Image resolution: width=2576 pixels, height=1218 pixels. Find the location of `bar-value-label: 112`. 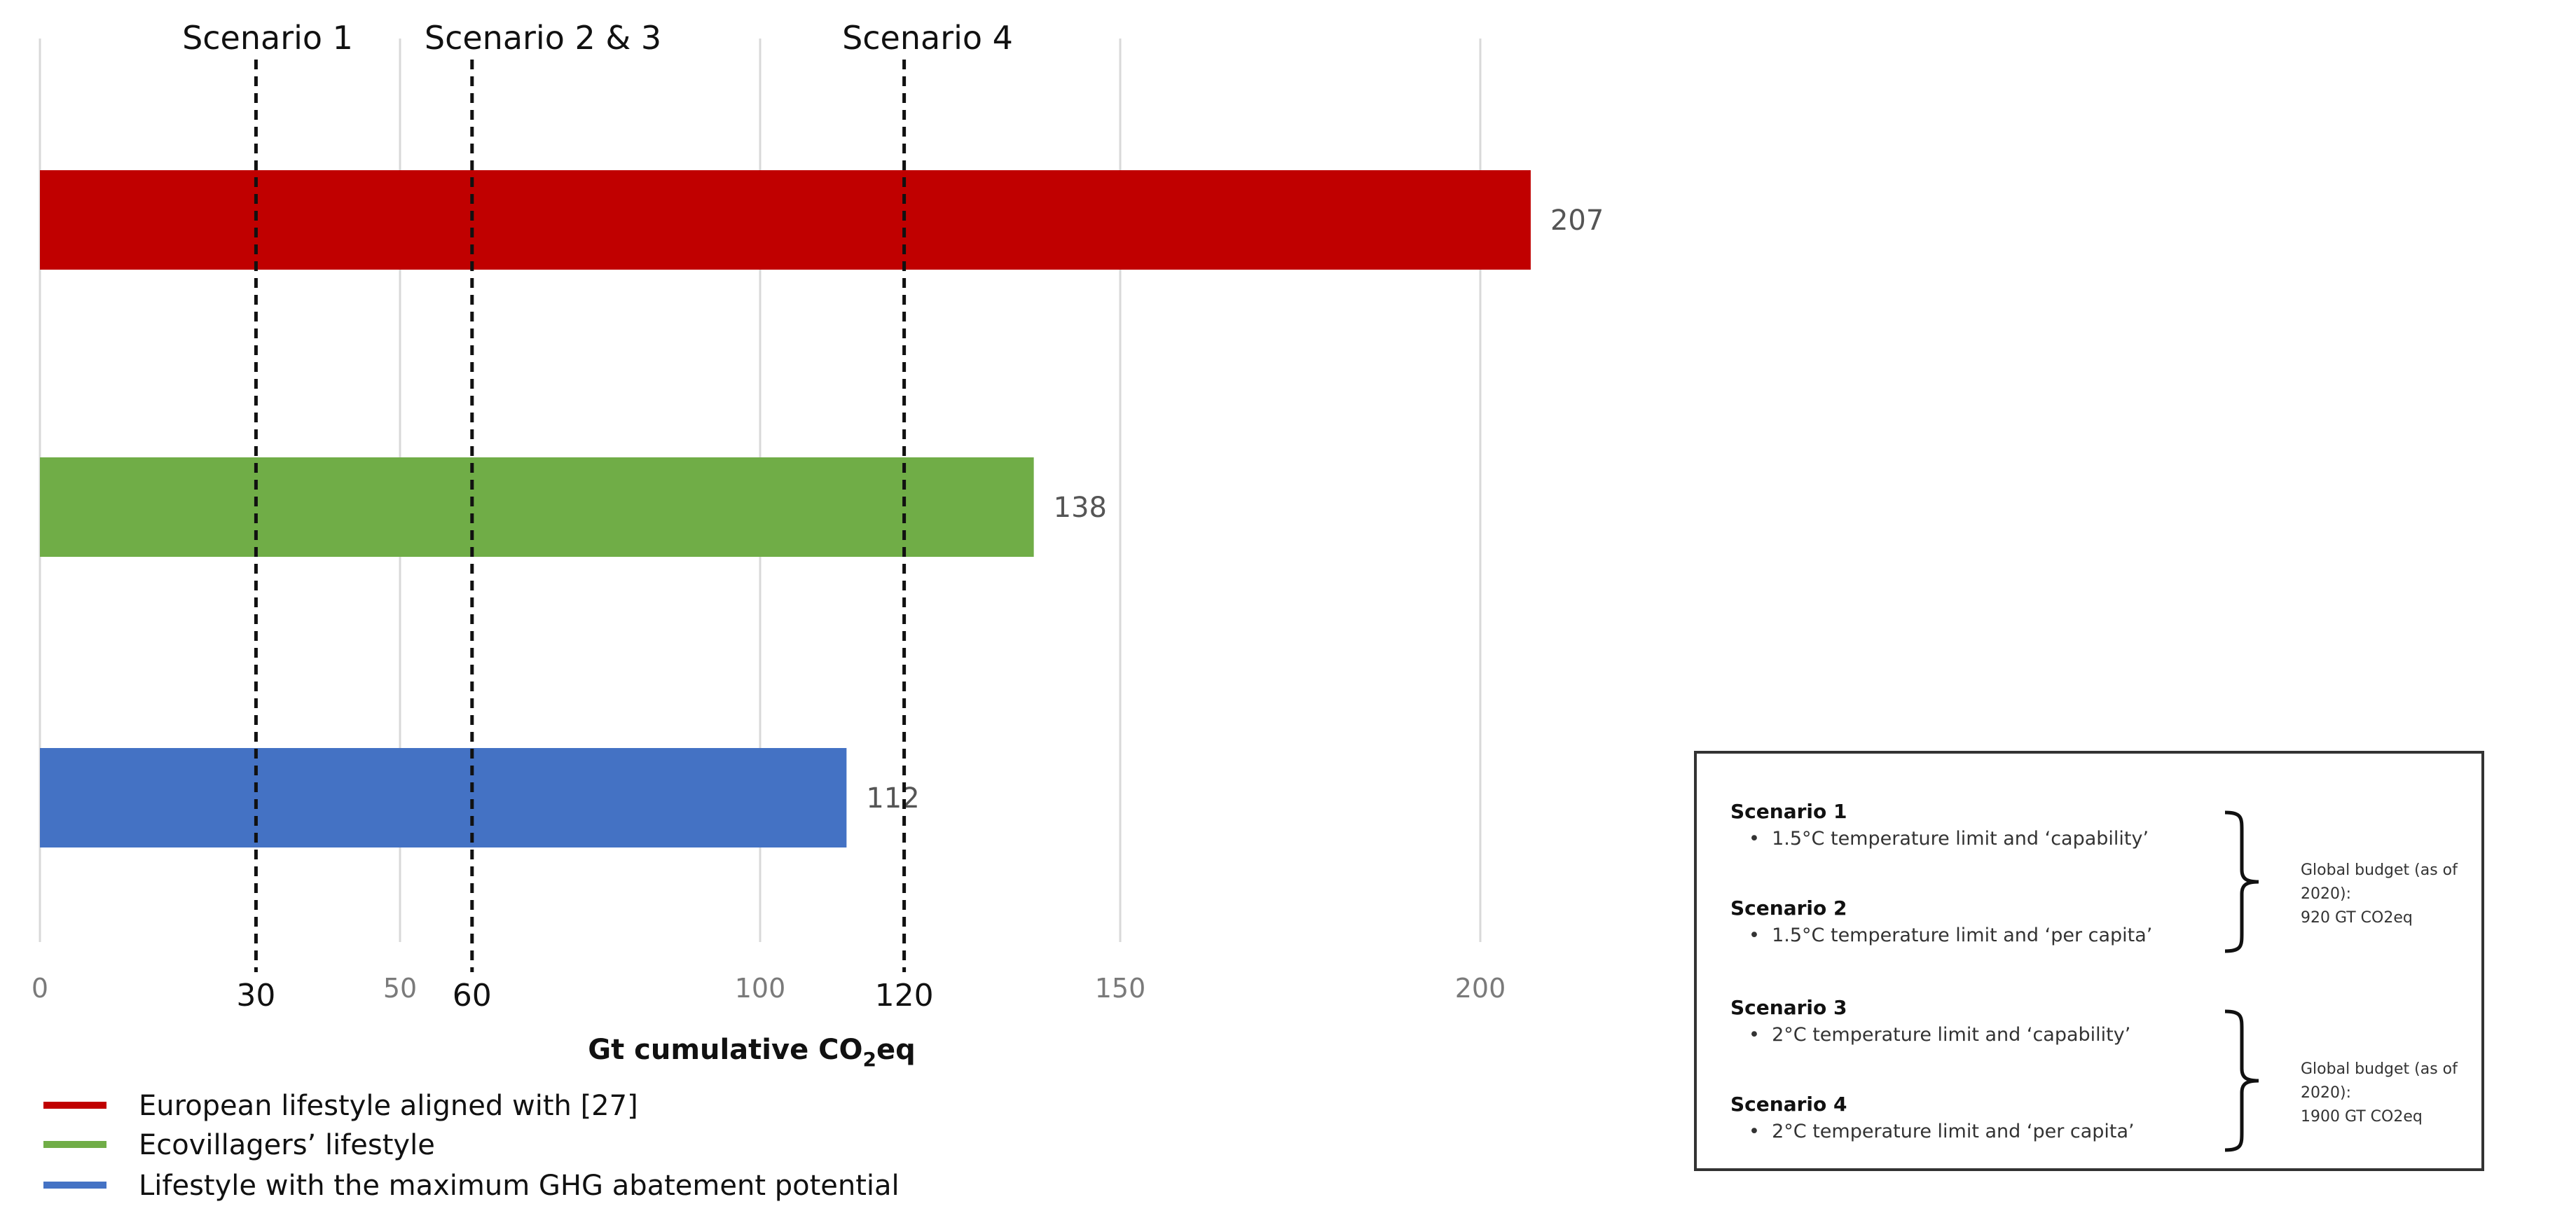

bar-value-label: 112 is located at coordinates (892, 799).